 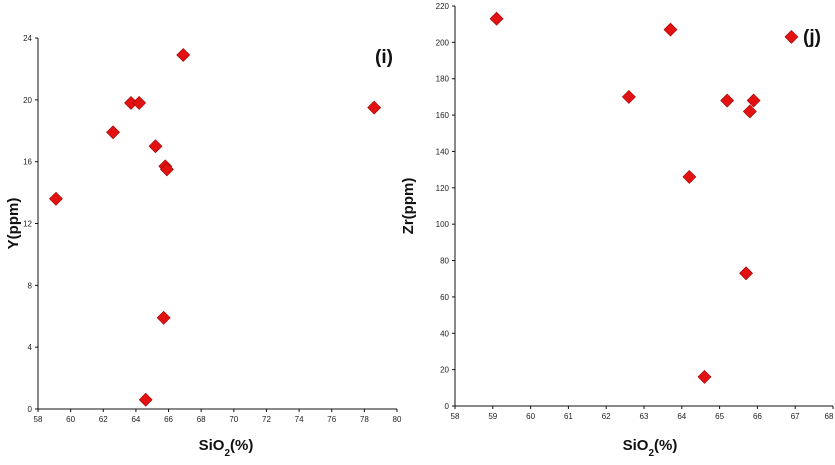 What do you see at coordinates (384, 57) in the screenshot?
I see `panel-label: (i)` at bounding box center [384, 57].